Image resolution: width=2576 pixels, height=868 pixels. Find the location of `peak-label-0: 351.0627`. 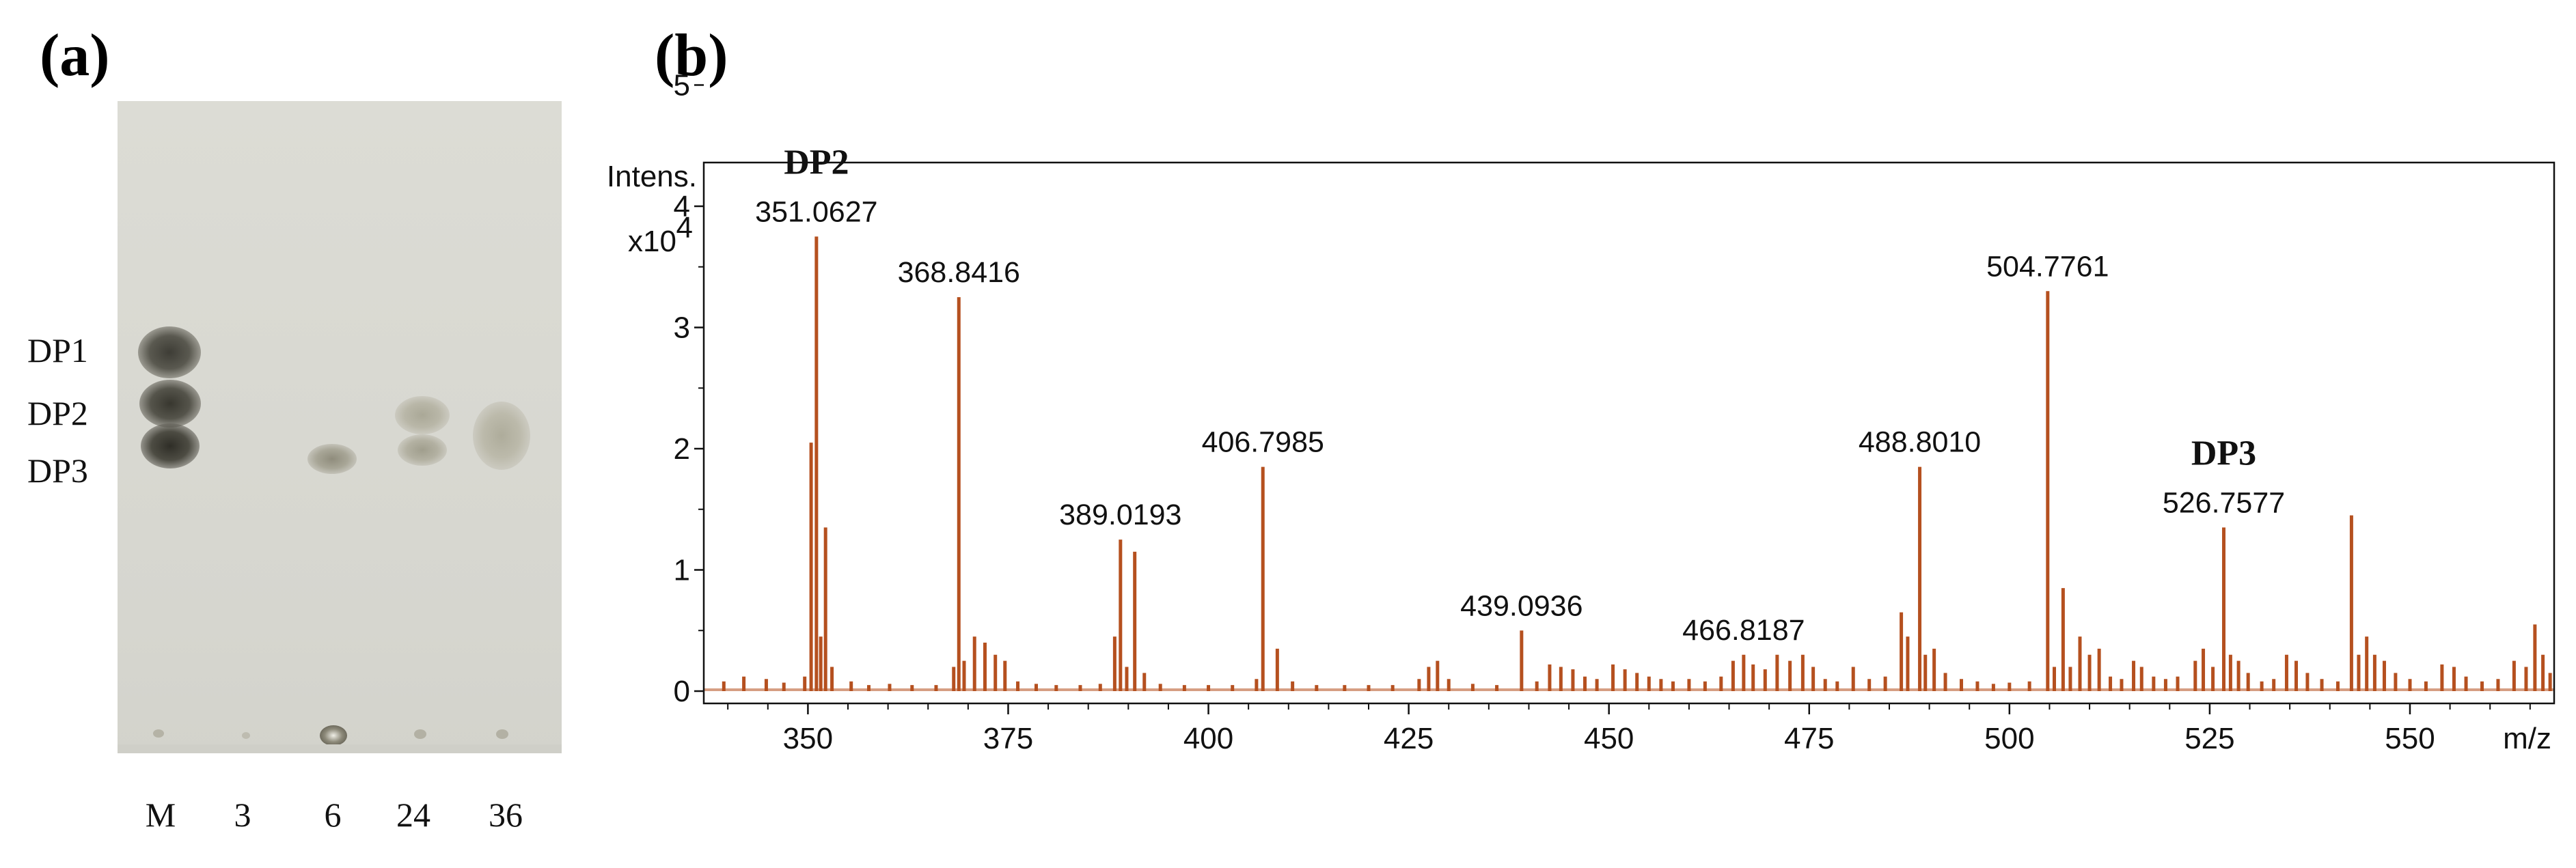

peak-label-0: 351.0627 is located at coordinates (816, 211).